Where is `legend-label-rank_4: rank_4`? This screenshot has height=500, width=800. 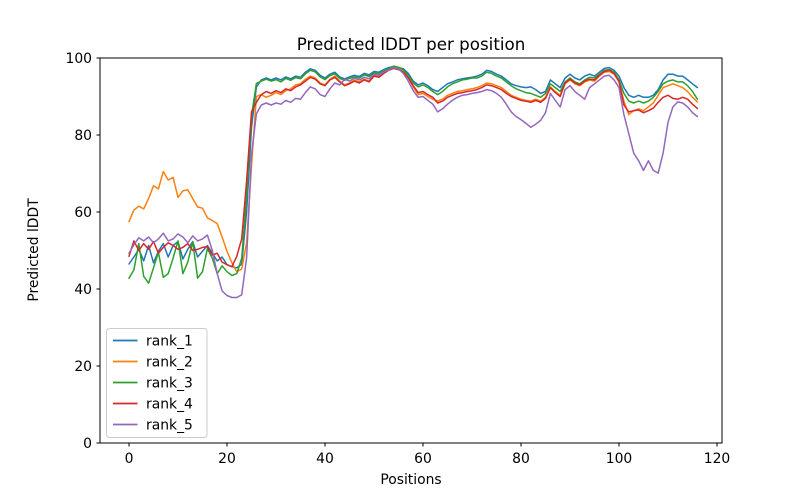
legend-label-rank_4: rank_4 is located at coordinates (169, 404).